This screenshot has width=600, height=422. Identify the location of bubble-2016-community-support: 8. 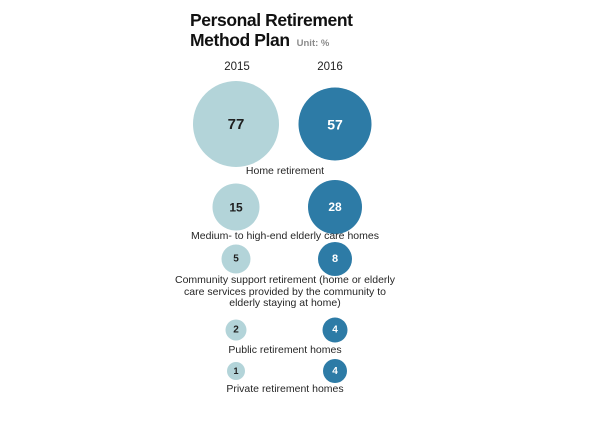
(335, 259).